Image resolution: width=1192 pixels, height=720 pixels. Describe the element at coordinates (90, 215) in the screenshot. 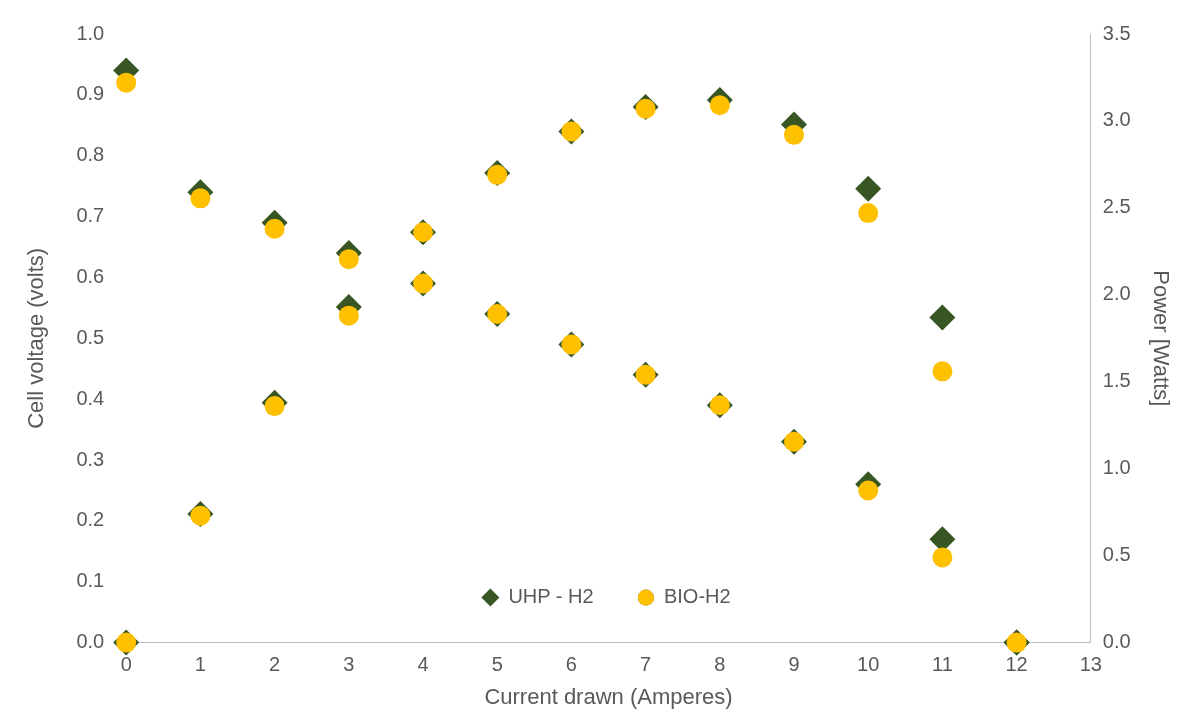

I see `y-tick-label: 0.7` at that location.